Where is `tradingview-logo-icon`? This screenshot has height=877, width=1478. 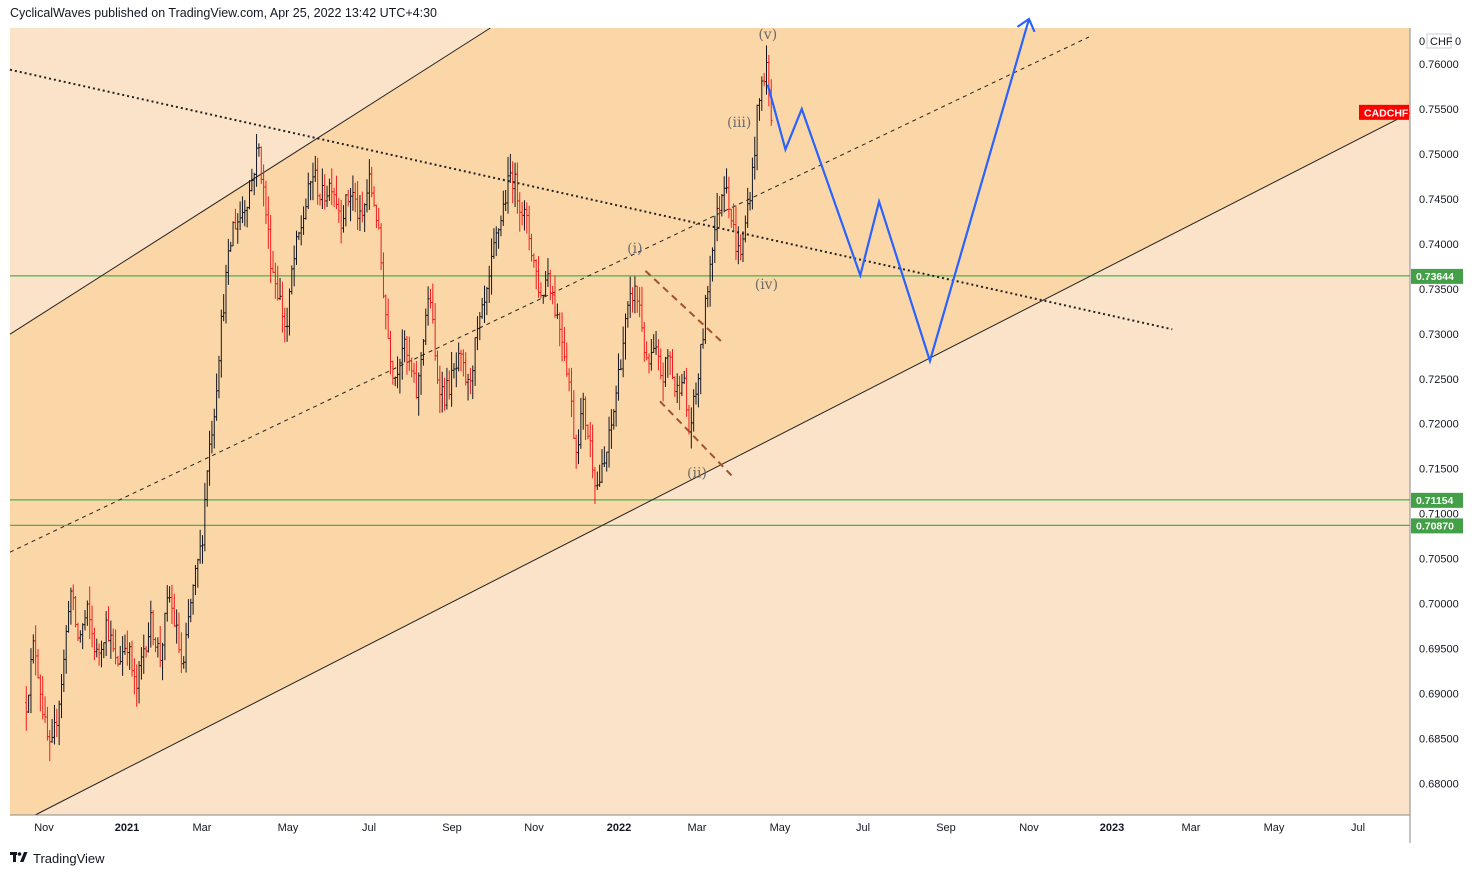
tradingview-logo-icon is located at coordinates (19, 858).